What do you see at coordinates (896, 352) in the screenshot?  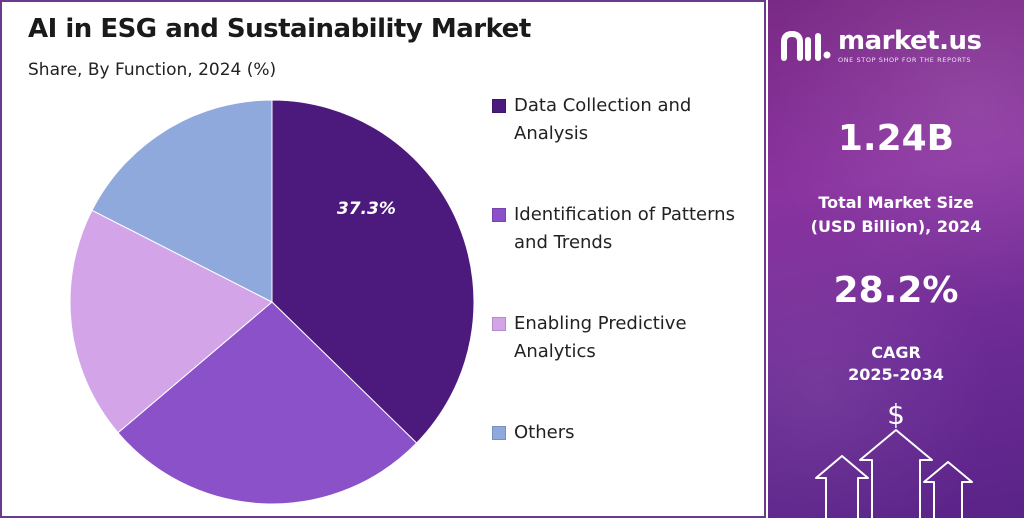 I see `cagr-label-line1: CAGR` at bounding box center [896, 352].